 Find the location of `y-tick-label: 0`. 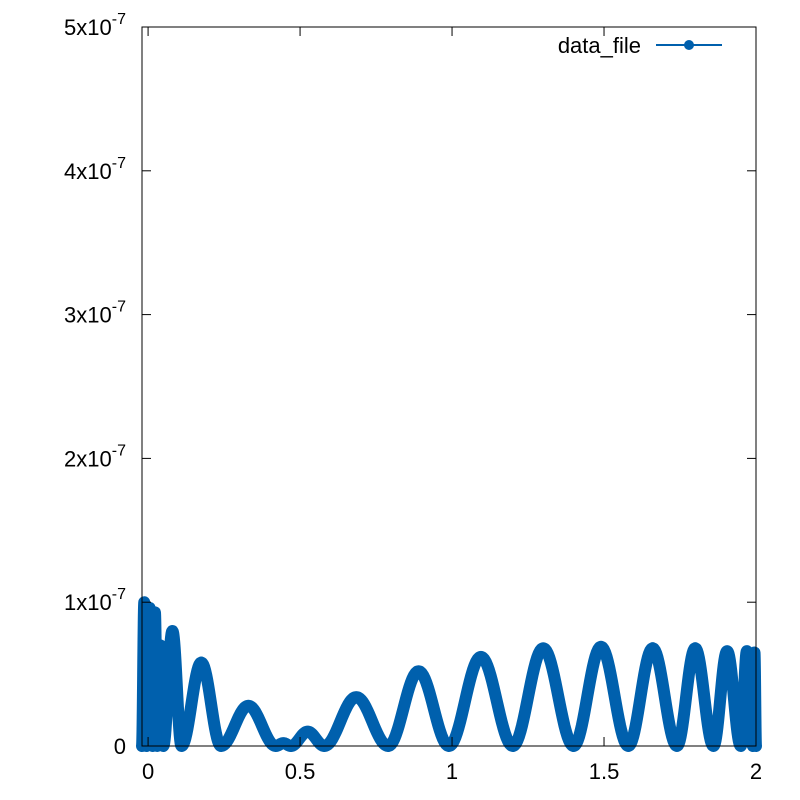

y-tick-label: 0 is located at coordinates (120, 746).